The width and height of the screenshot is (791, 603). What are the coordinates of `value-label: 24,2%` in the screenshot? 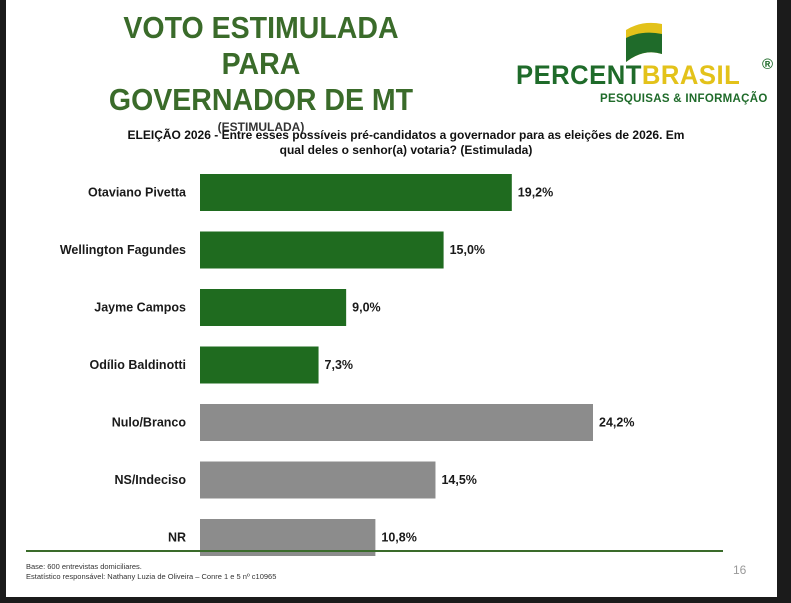 It's located at (616, 423).